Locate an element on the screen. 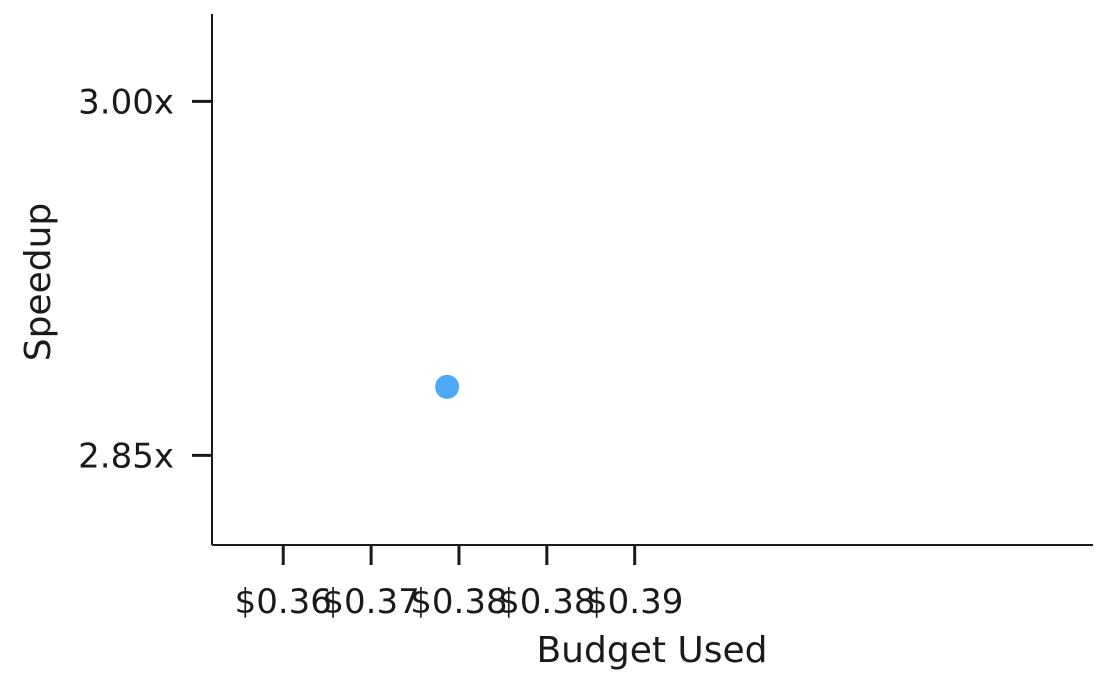  data-point is located at coordinates (447, 386).